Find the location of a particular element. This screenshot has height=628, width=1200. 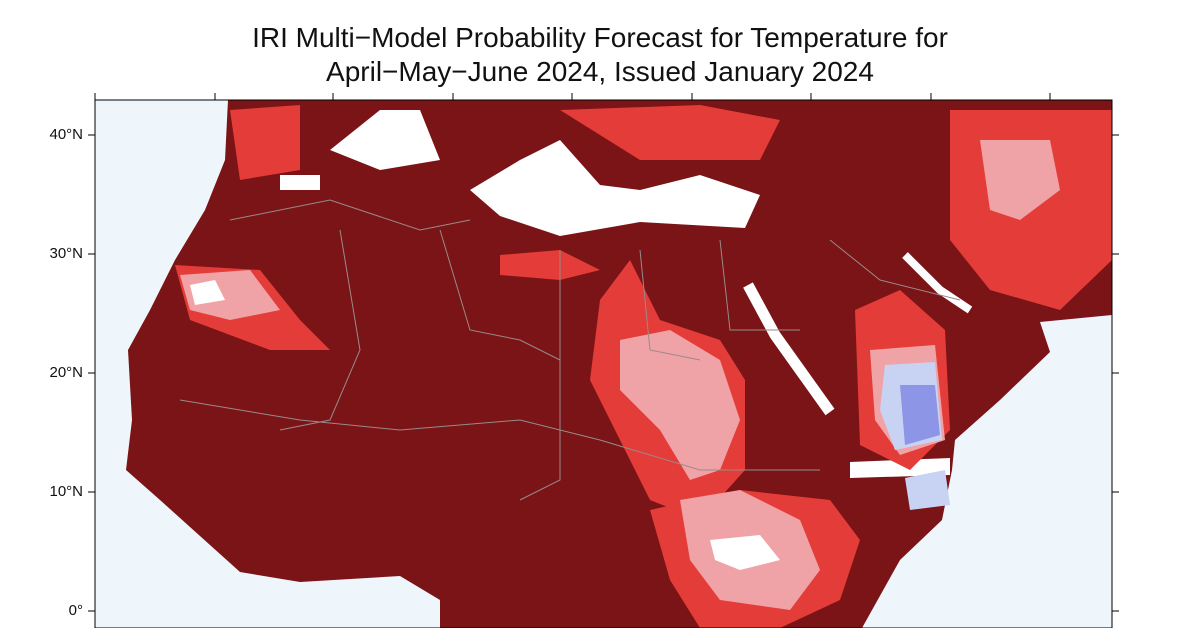

lat-tick-label: 40°N is located at coordinates (66, 134).